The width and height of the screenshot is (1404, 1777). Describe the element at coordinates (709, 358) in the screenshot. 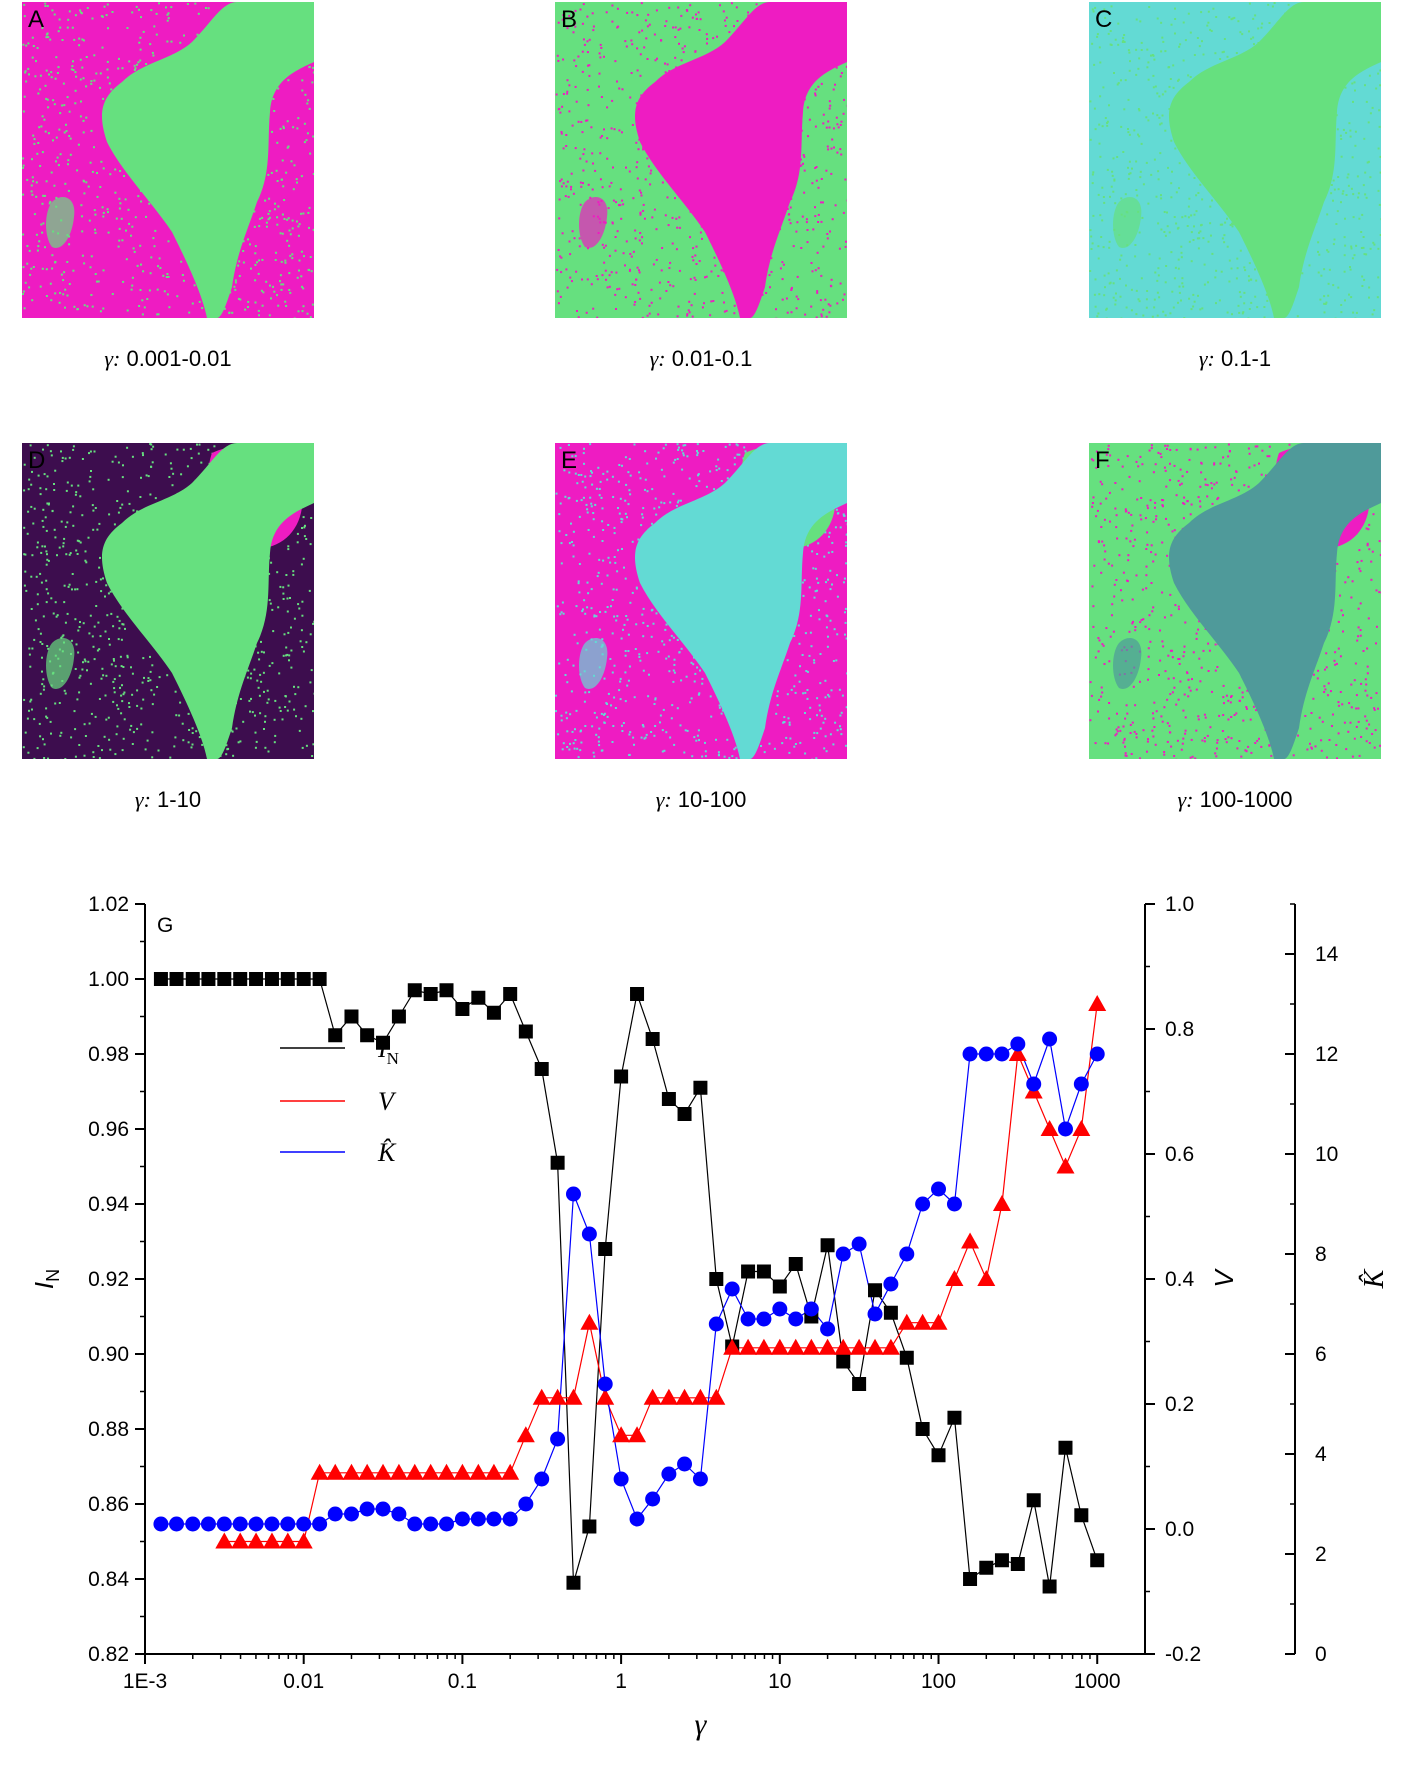

I see `caption-range: 0.01-0.1` at that location.